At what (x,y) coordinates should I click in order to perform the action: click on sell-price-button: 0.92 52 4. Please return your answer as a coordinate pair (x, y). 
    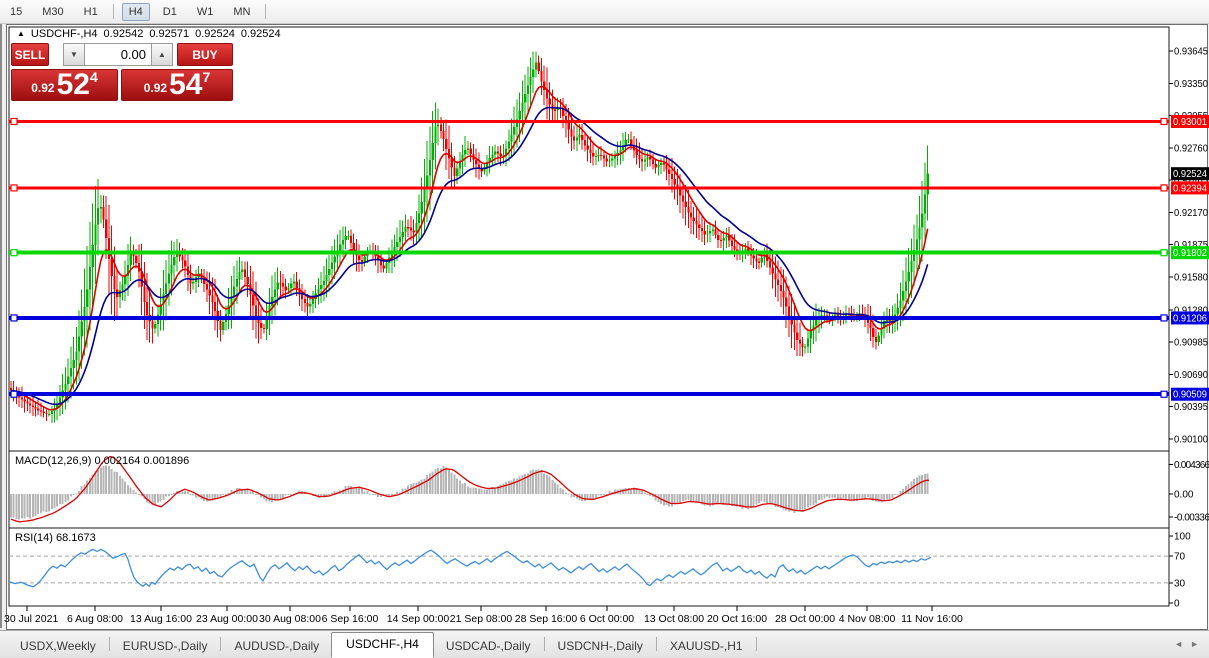
    Looking at the image, I should click on (64, 85).